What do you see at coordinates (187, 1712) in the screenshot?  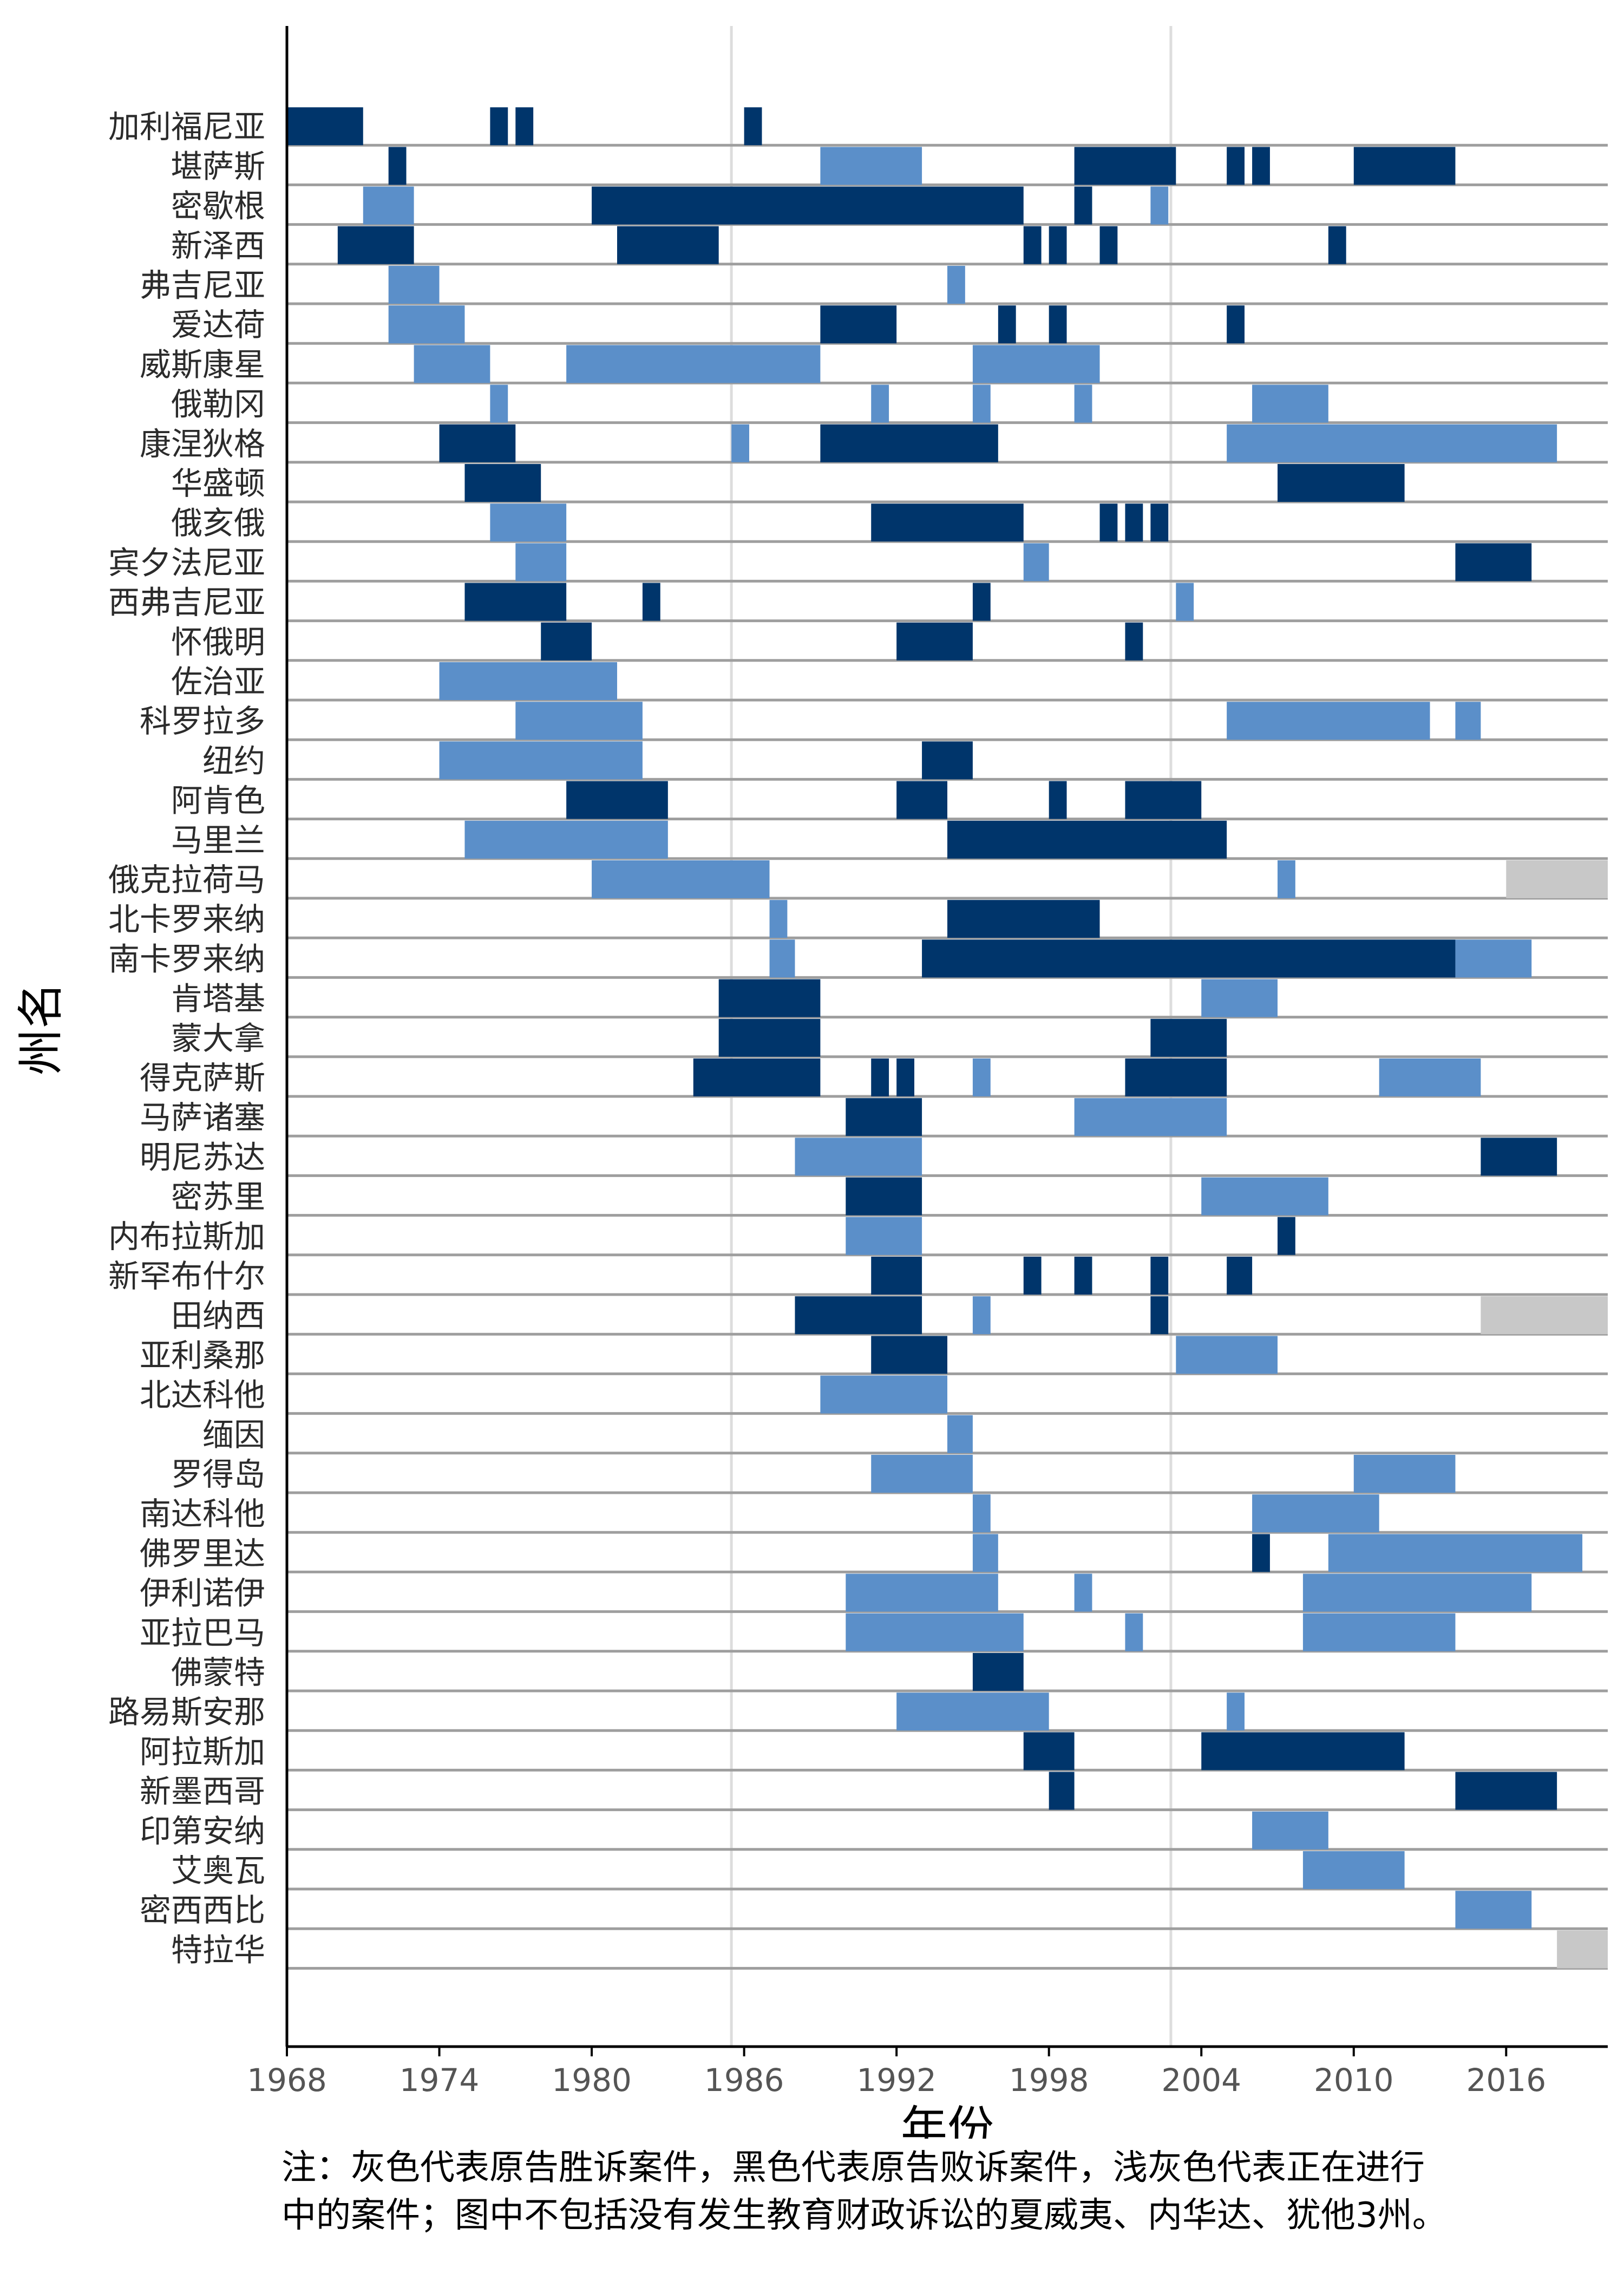 I see `state-label: 路易斯安那` at bounding box center [187, 1712].